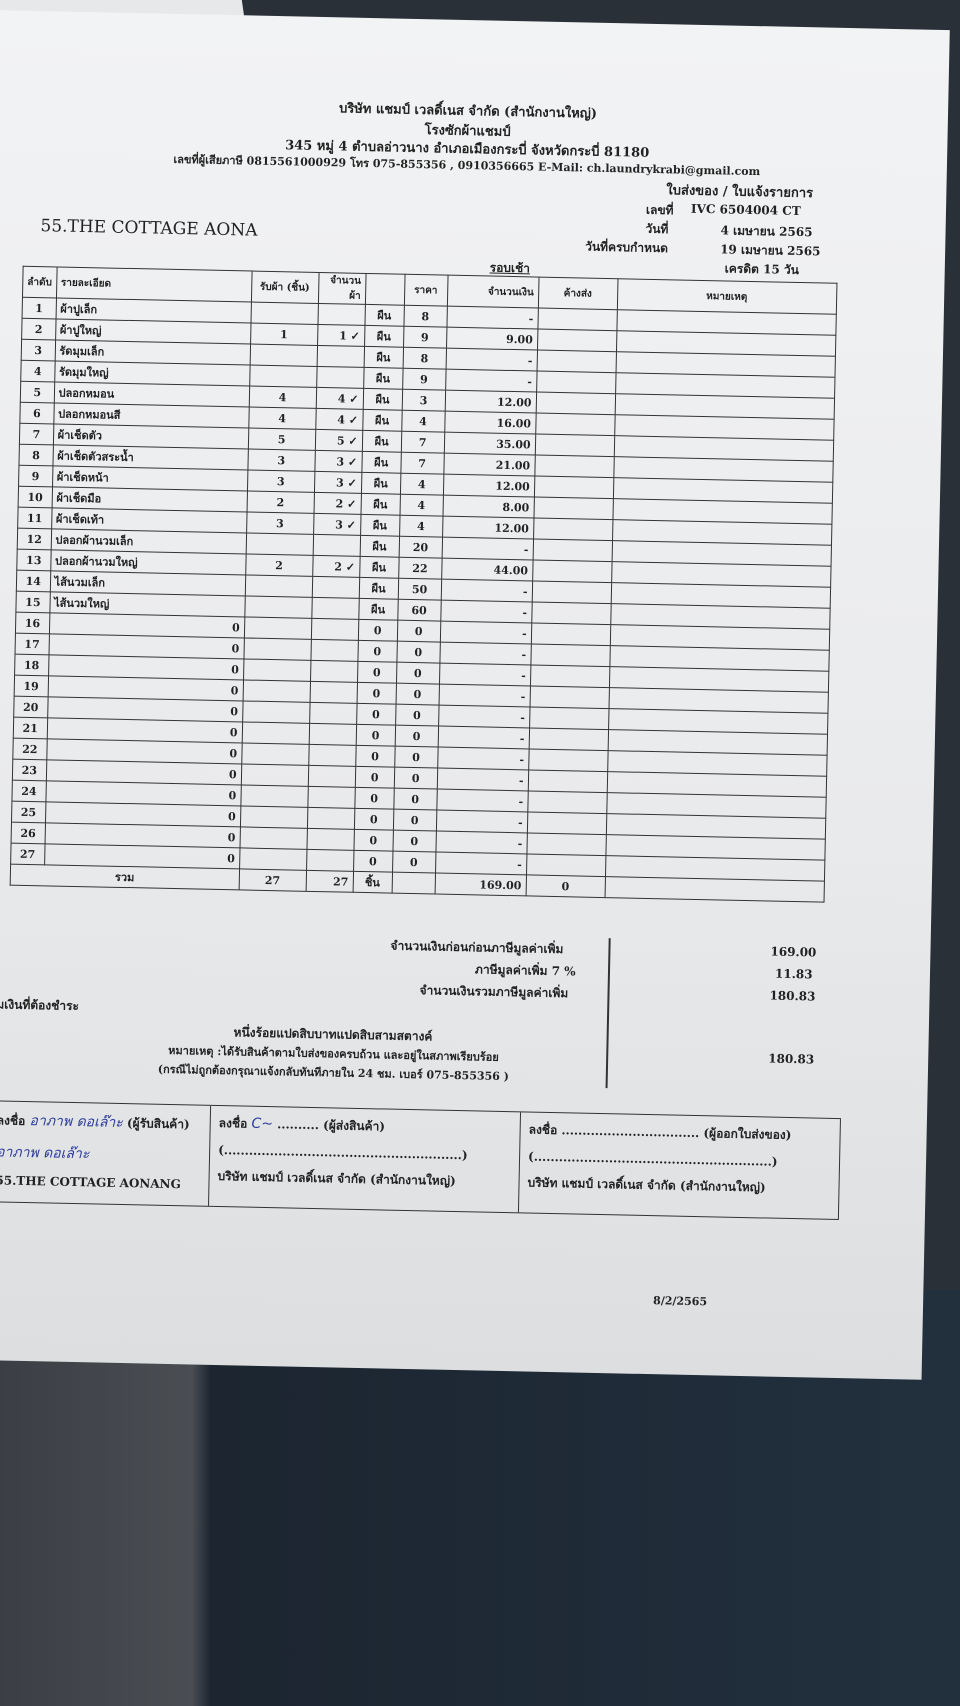  What do you see at coordinates (31, 686) in the screenshot?
I see `table-cell: 19` at bounding box center [31, 686].